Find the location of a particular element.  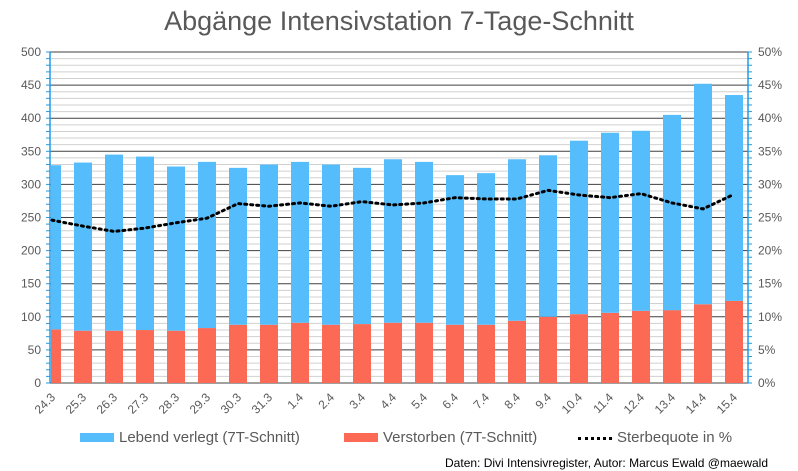

y2-tick-label: 35% is located at coordinates (770, 151).